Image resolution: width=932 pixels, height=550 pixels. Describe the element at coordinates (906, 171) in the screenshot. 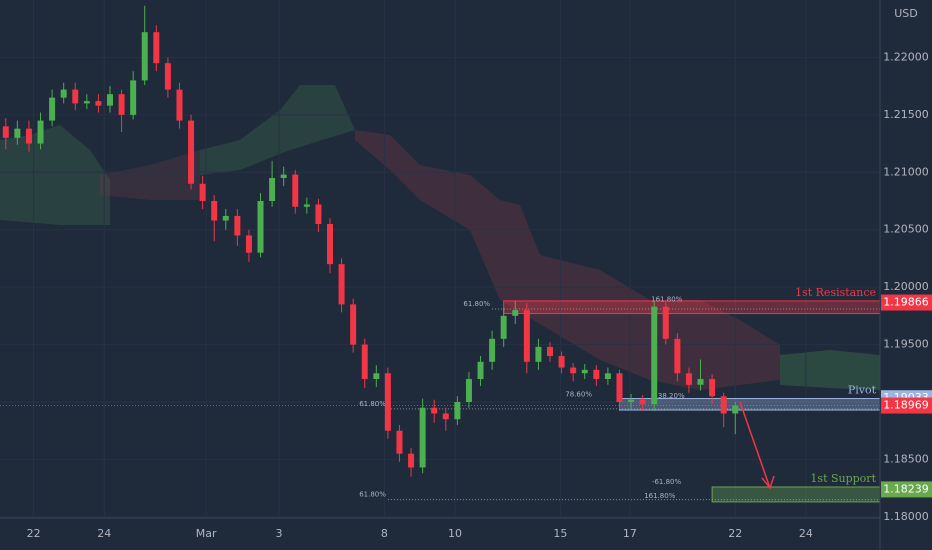

I see `y-tick-label: 1.21000` at that location.